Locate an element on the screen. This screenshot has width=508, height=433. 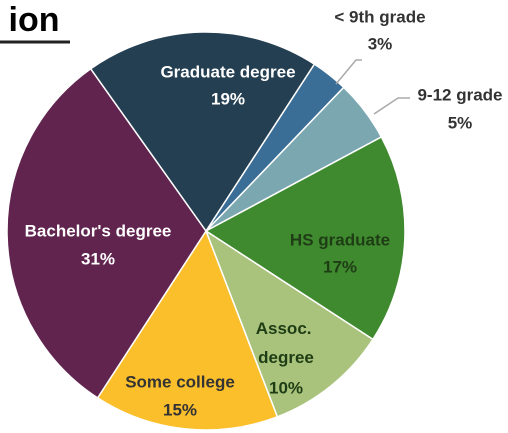
category-label: Graduate degree is located at coordinates (227, 71).